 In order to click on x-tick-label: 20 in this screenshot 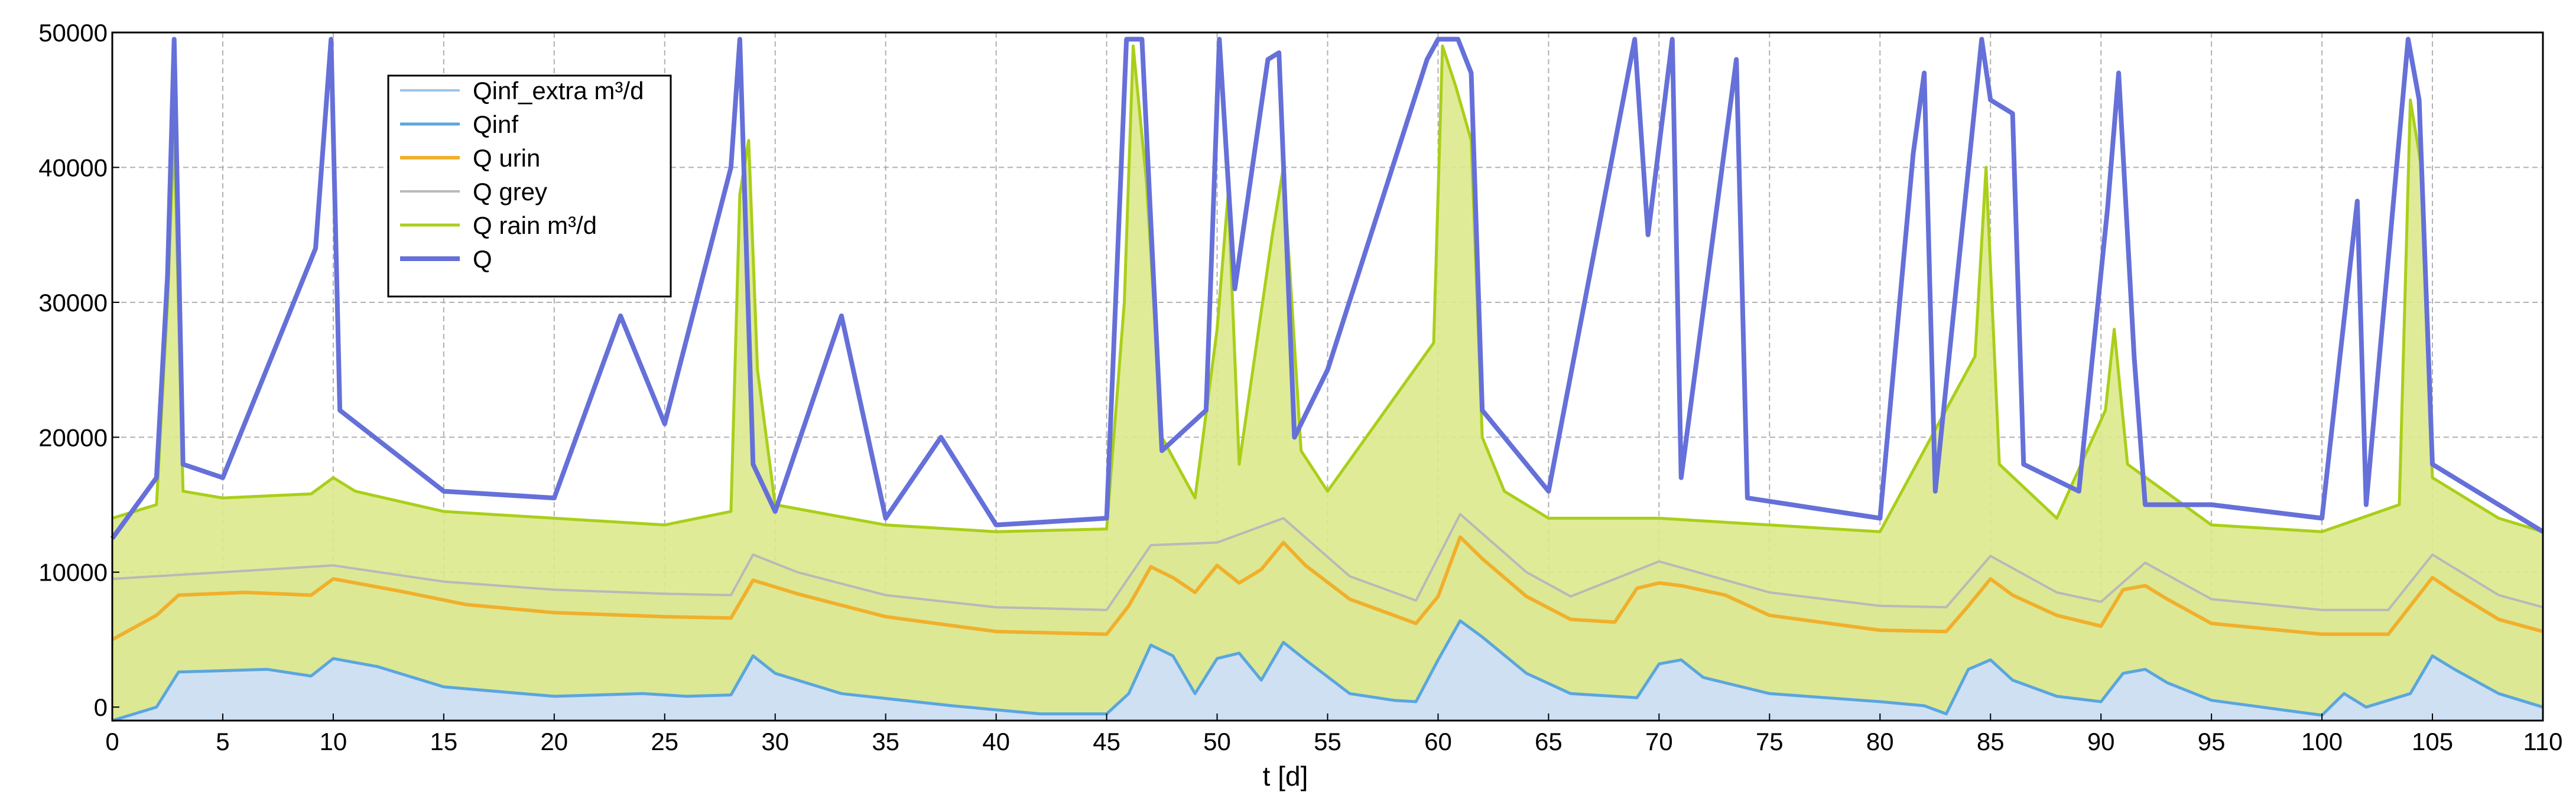, I will do `click(554, 741)`.